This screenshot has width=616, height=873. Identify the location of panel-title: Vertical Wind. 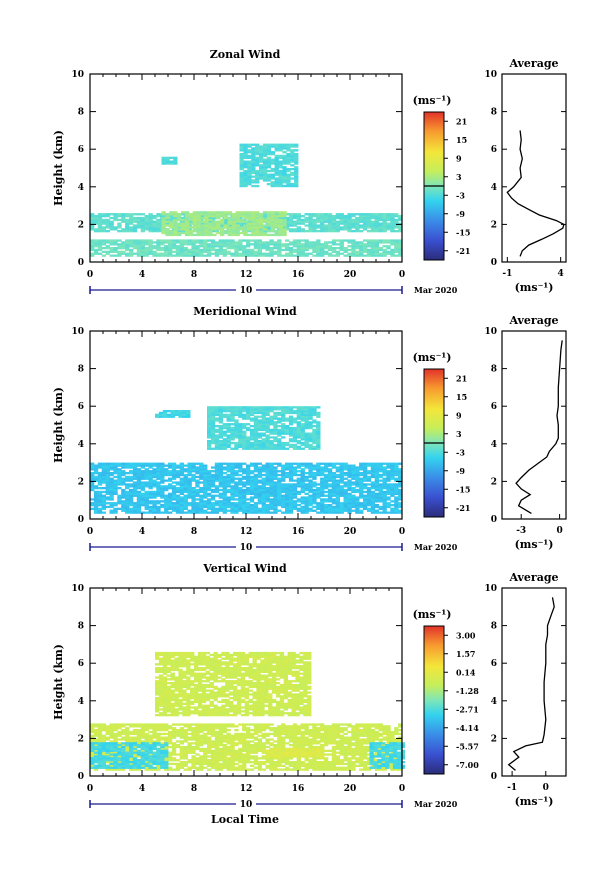
(244, 568).